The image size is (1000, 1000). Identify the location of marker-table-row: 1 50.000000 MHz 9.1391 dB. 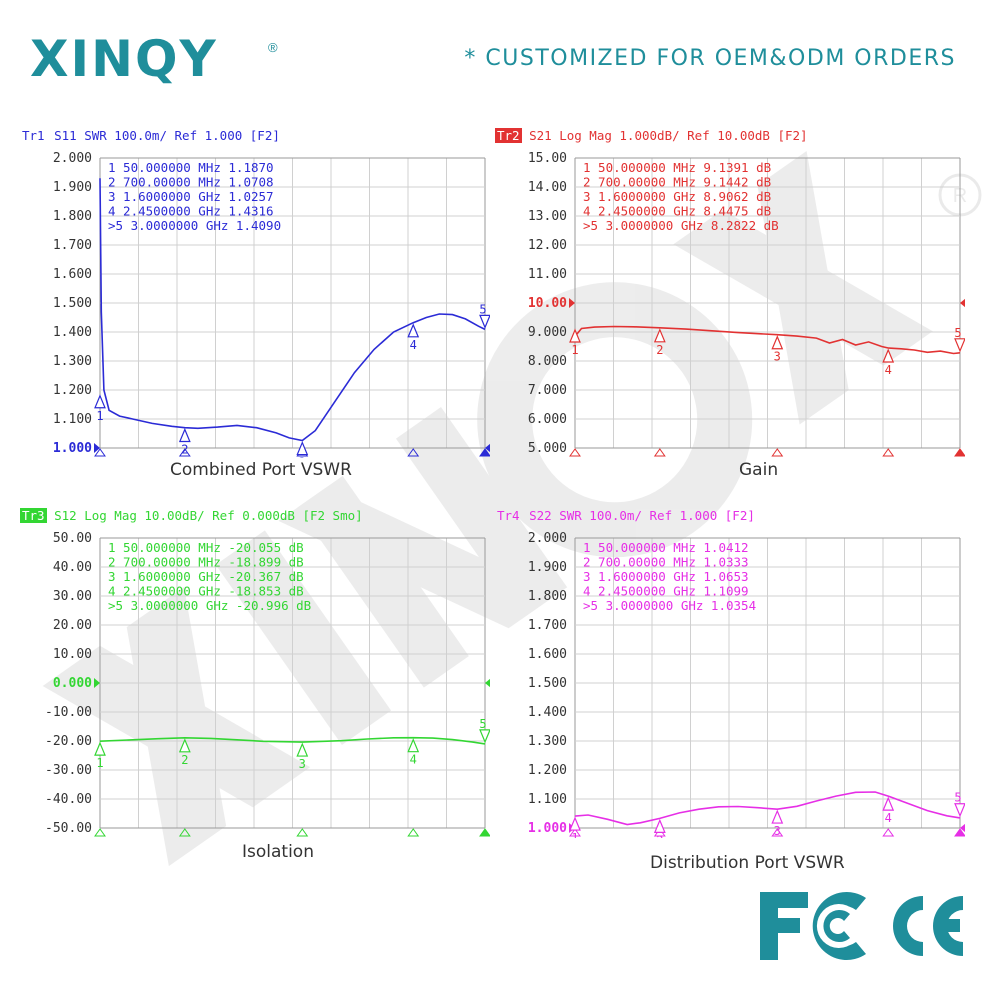
(677, 167).